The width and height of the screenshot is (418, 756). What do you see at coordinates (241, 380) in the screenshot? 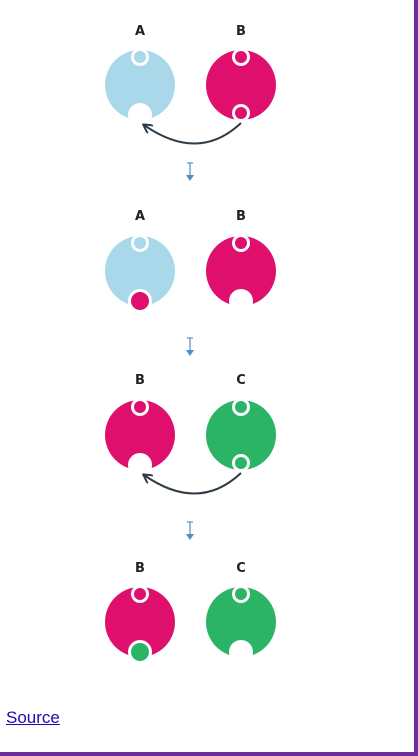
I see `step-3-right-label: C` at bounding box center [241, 380].